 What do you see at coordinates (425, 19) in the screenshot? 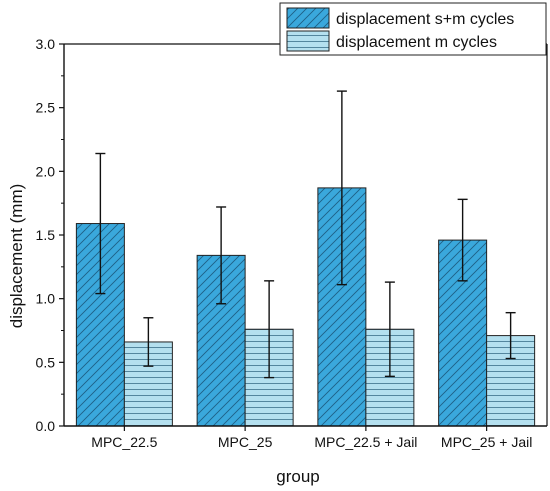
I see `legend-label-series-1: displacement s+m cycles` at bounding box center [425, 19].